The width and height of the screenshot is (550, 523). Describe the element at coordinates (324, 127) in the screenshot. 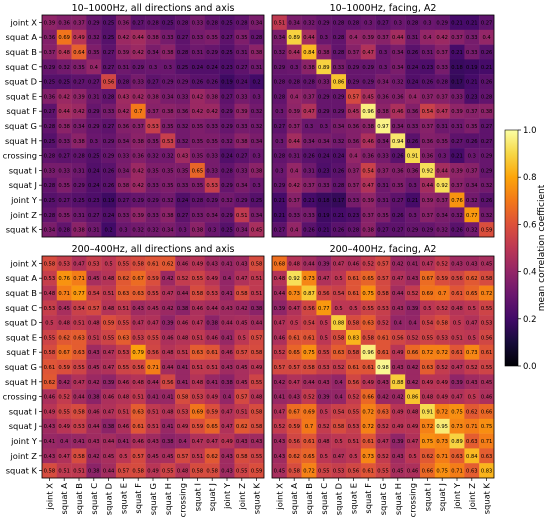

I see `cell-value-label: 0.3` at that location.